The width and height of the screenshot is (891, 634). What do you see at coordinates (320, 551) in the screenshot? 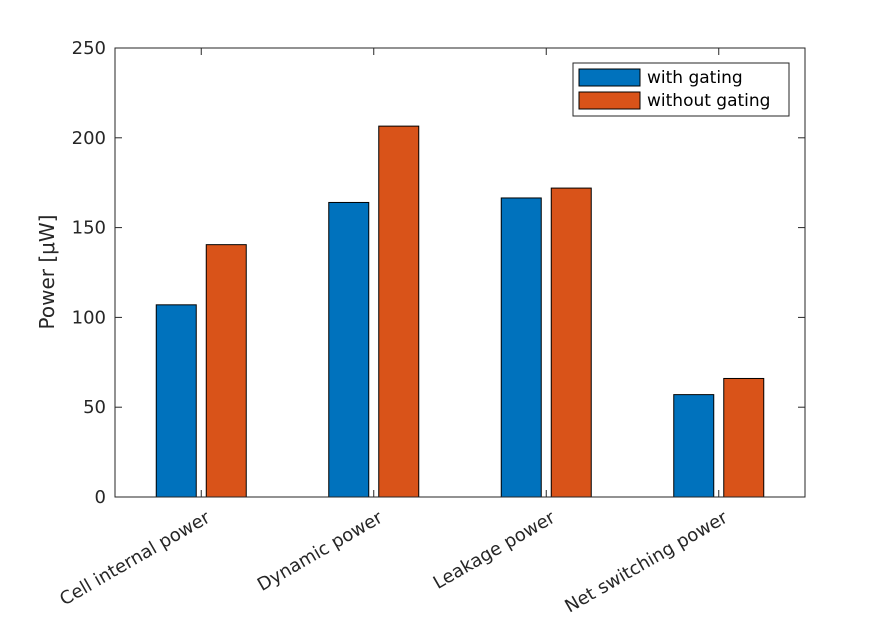
I see `x-tick-label: Dynamic power` at bounding box center [320, 551].